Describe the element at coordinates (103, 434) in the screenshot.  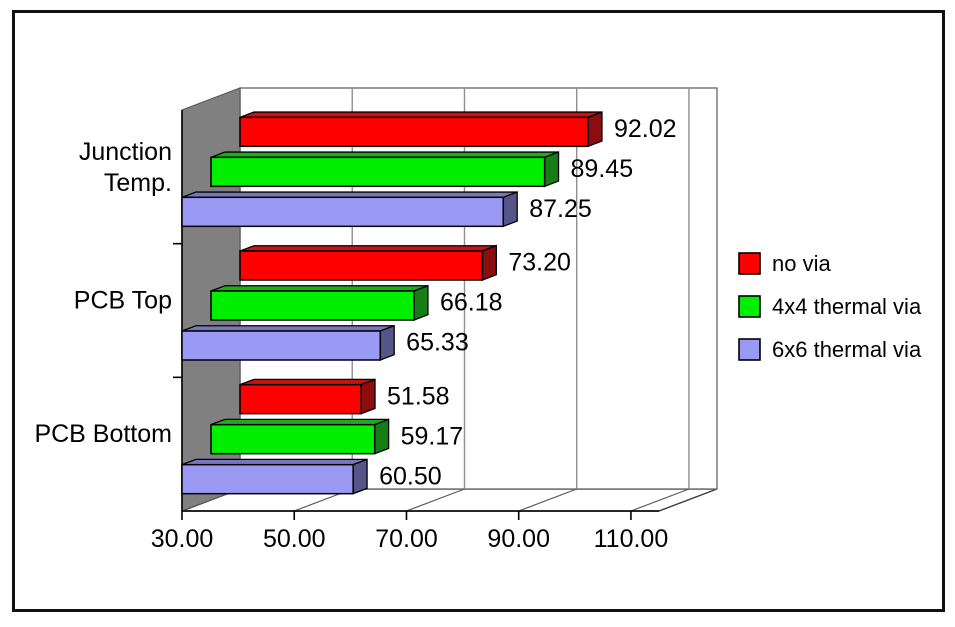
I see `category-label: PCB Bottom` at that location.